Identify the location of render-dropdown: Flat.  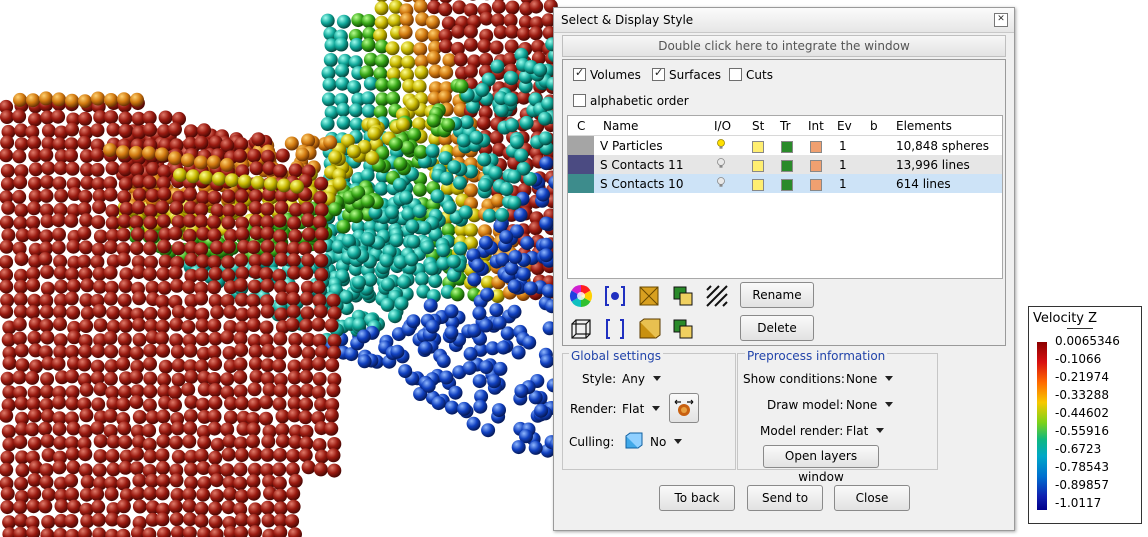
(641, 409).